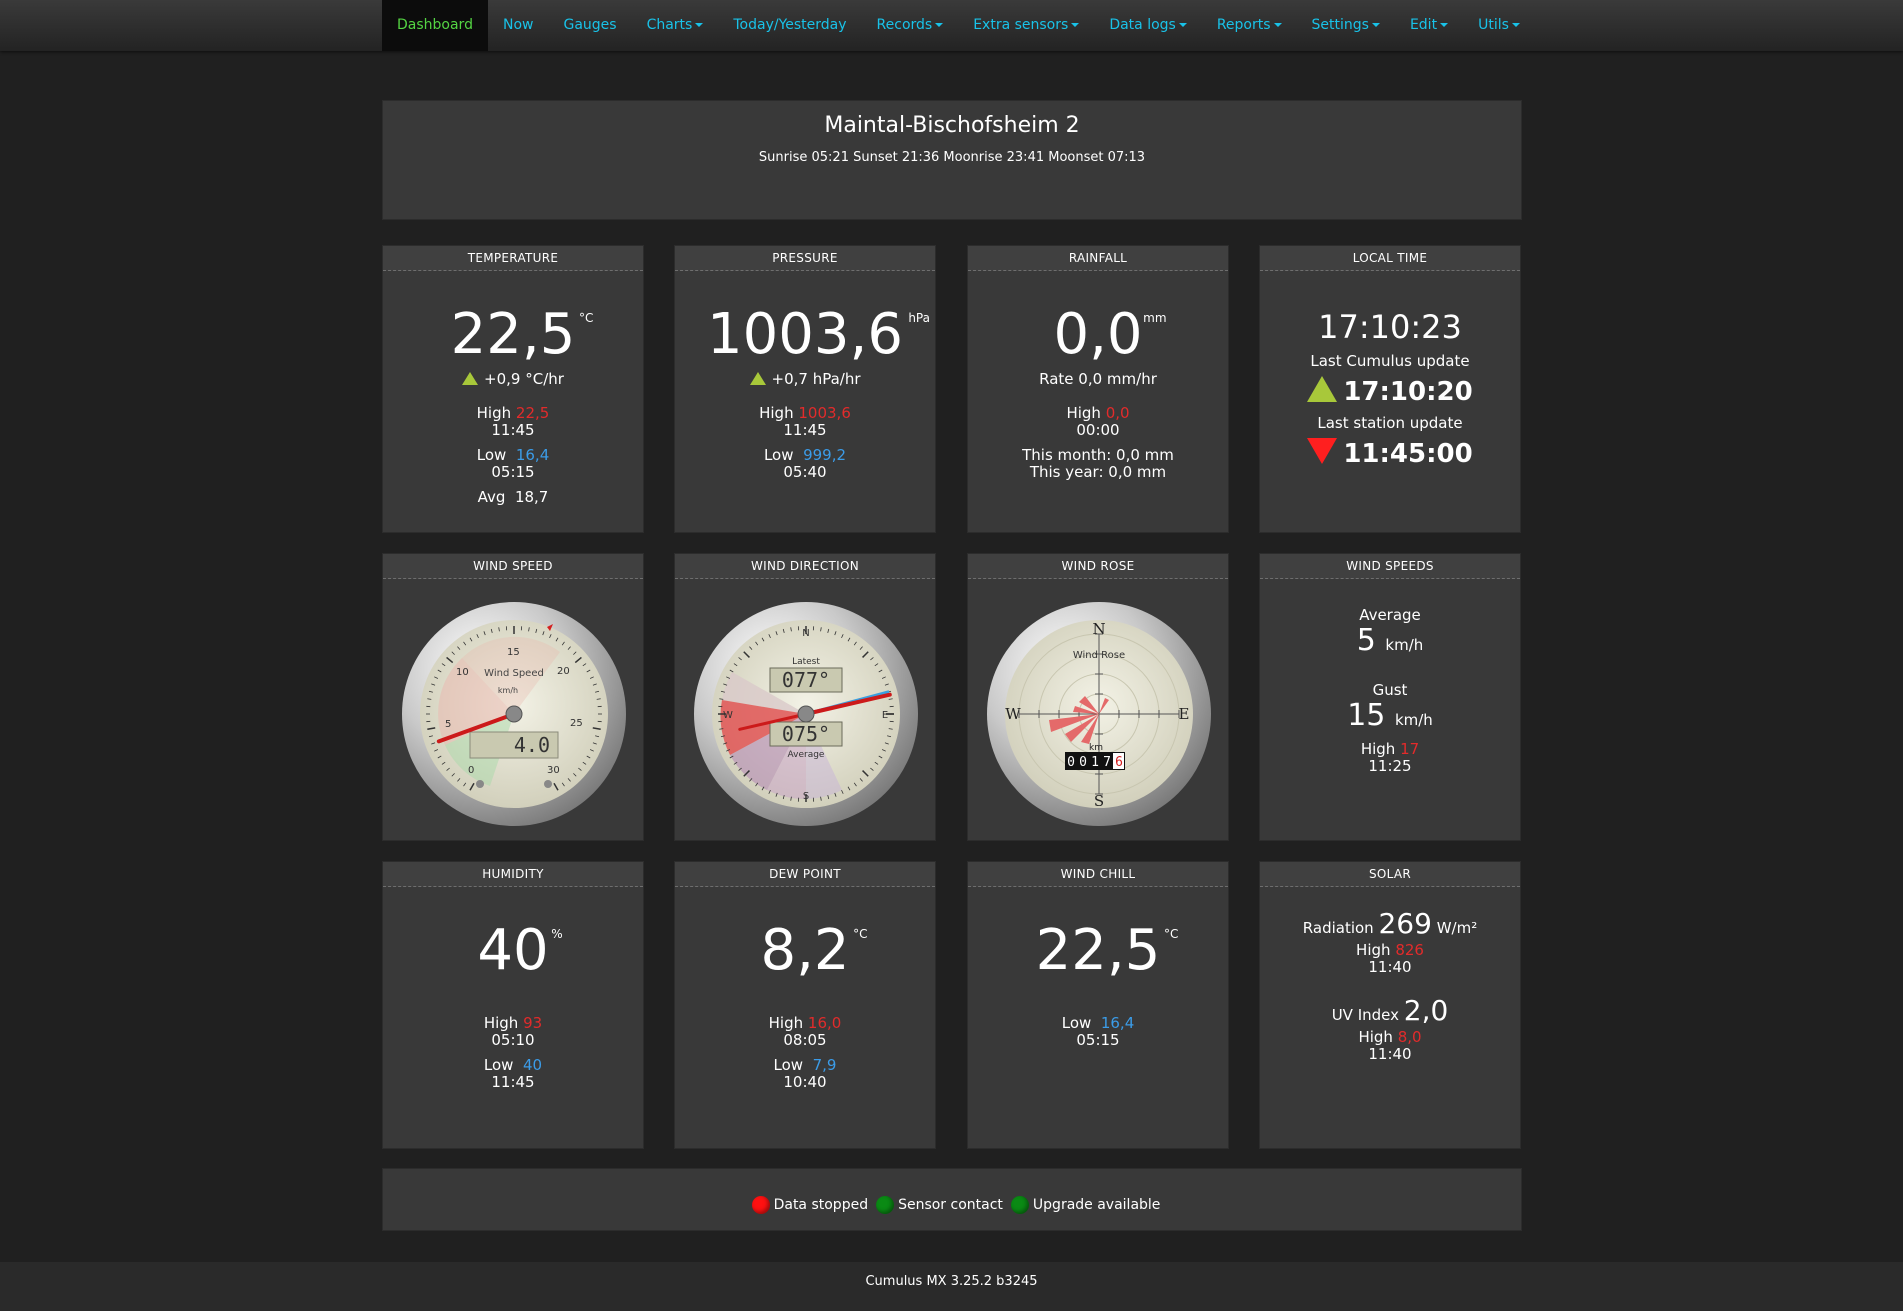 The height and width of the screenshot is (1311, 1903). What do you see at coordinates (825, 455) in the screenshot?
I see `low-value: 999,2` at bounding box center [825, 455].